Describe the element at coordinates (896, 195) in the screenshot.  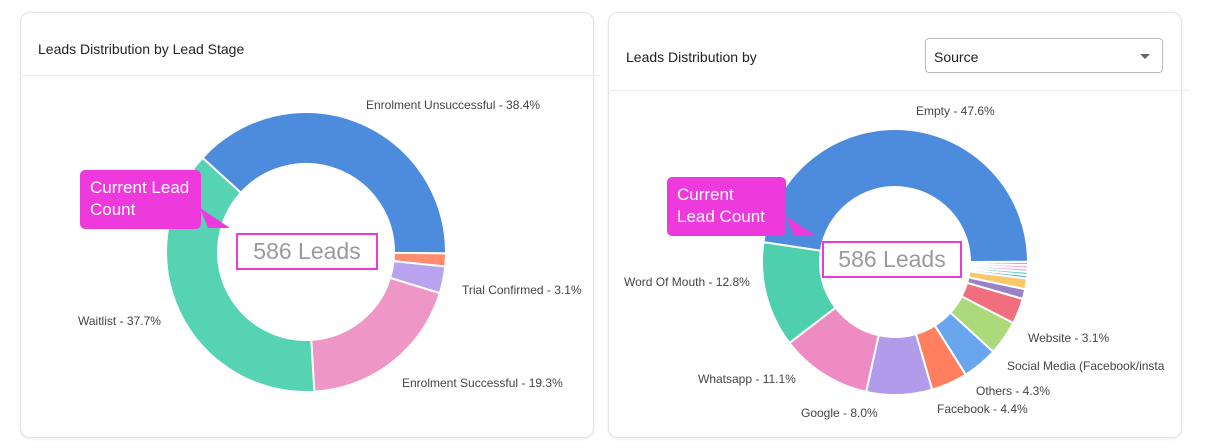
I see `donut-slice-empty` at that location.